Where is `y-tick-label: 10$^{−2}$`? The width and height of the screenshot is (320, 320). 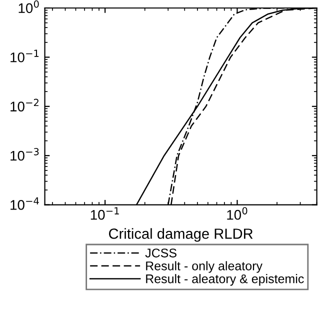
y-tick-label: 10$^{−2}$ is located at coordinates (24, 105).